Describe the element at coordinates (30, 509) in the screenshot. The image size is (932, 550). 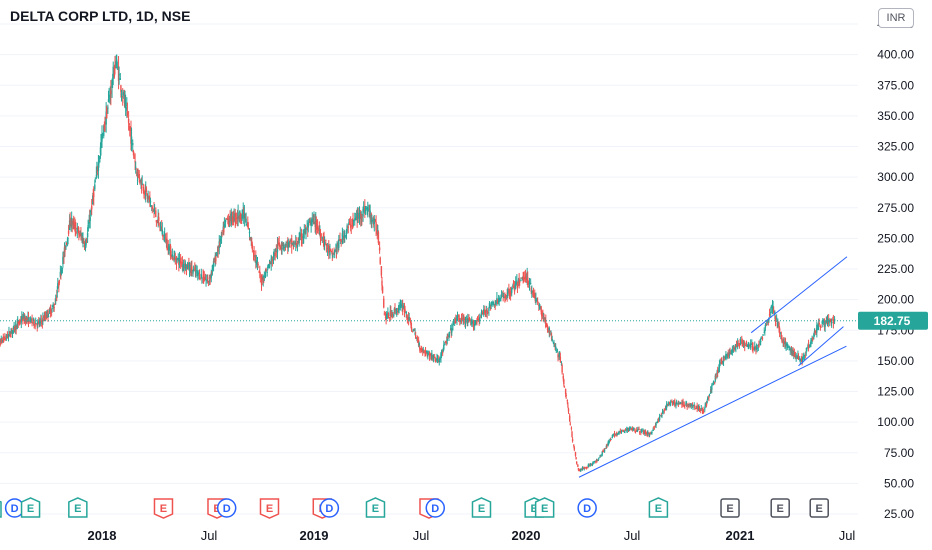
I see `event-label: E` at that location.